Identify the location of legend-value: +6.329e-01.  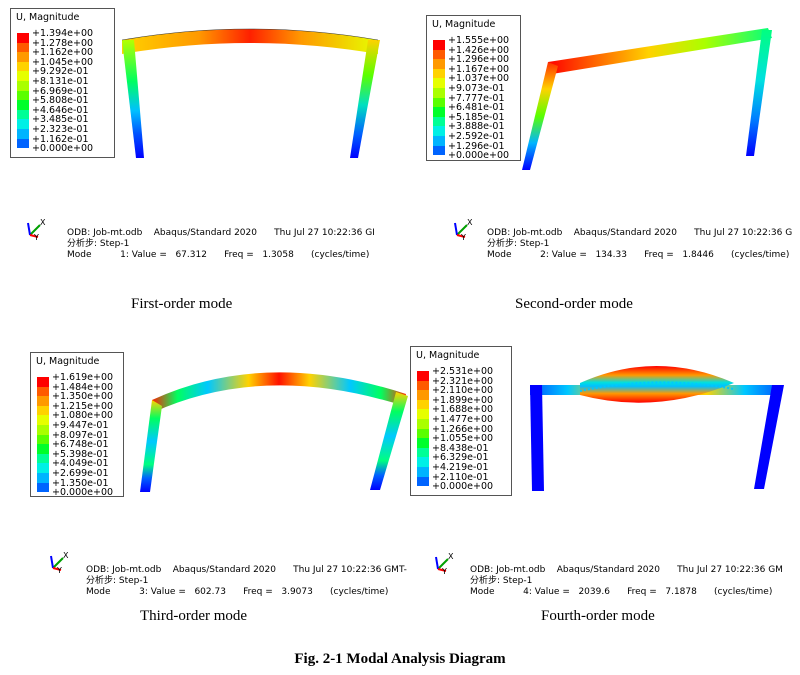
(460, 458).